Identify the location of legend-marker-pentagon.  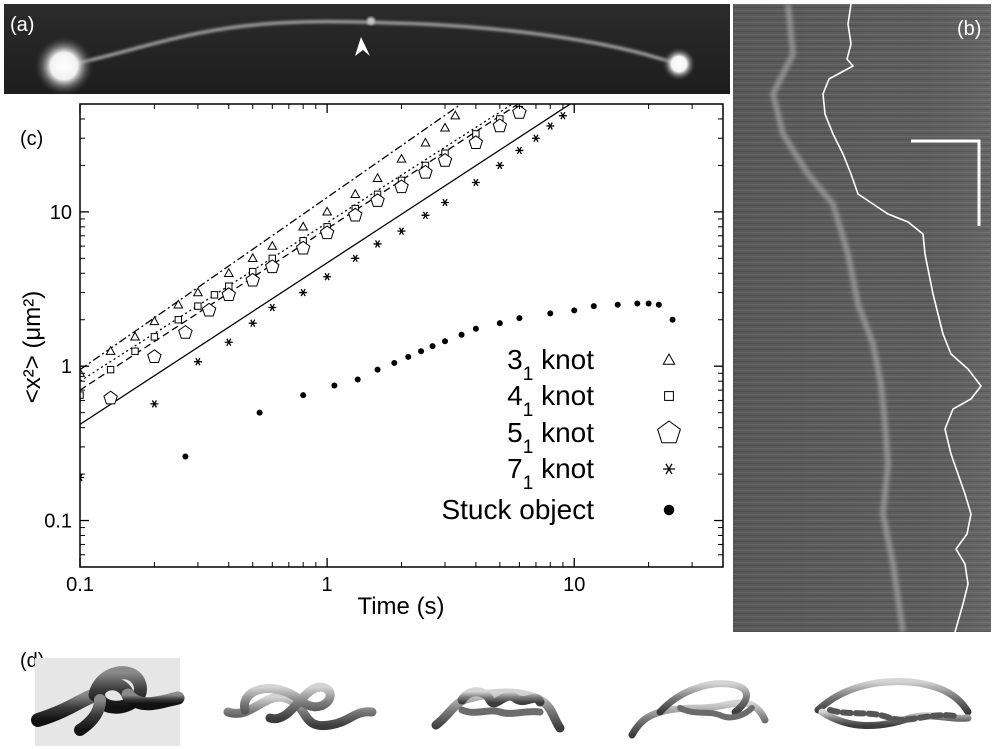
(669, 432).